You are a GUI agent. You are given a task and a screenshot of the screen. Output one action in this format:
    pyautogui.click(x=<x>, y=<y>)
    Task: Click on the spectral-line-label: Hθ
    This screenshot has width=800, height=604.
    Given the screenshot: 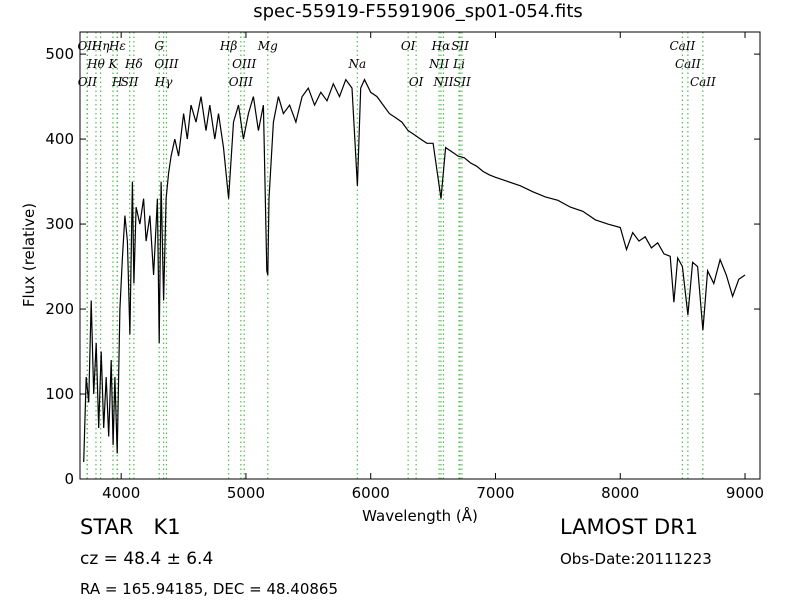 What is the action you would take?
    pyautogui.click(x=95, y=64)
    